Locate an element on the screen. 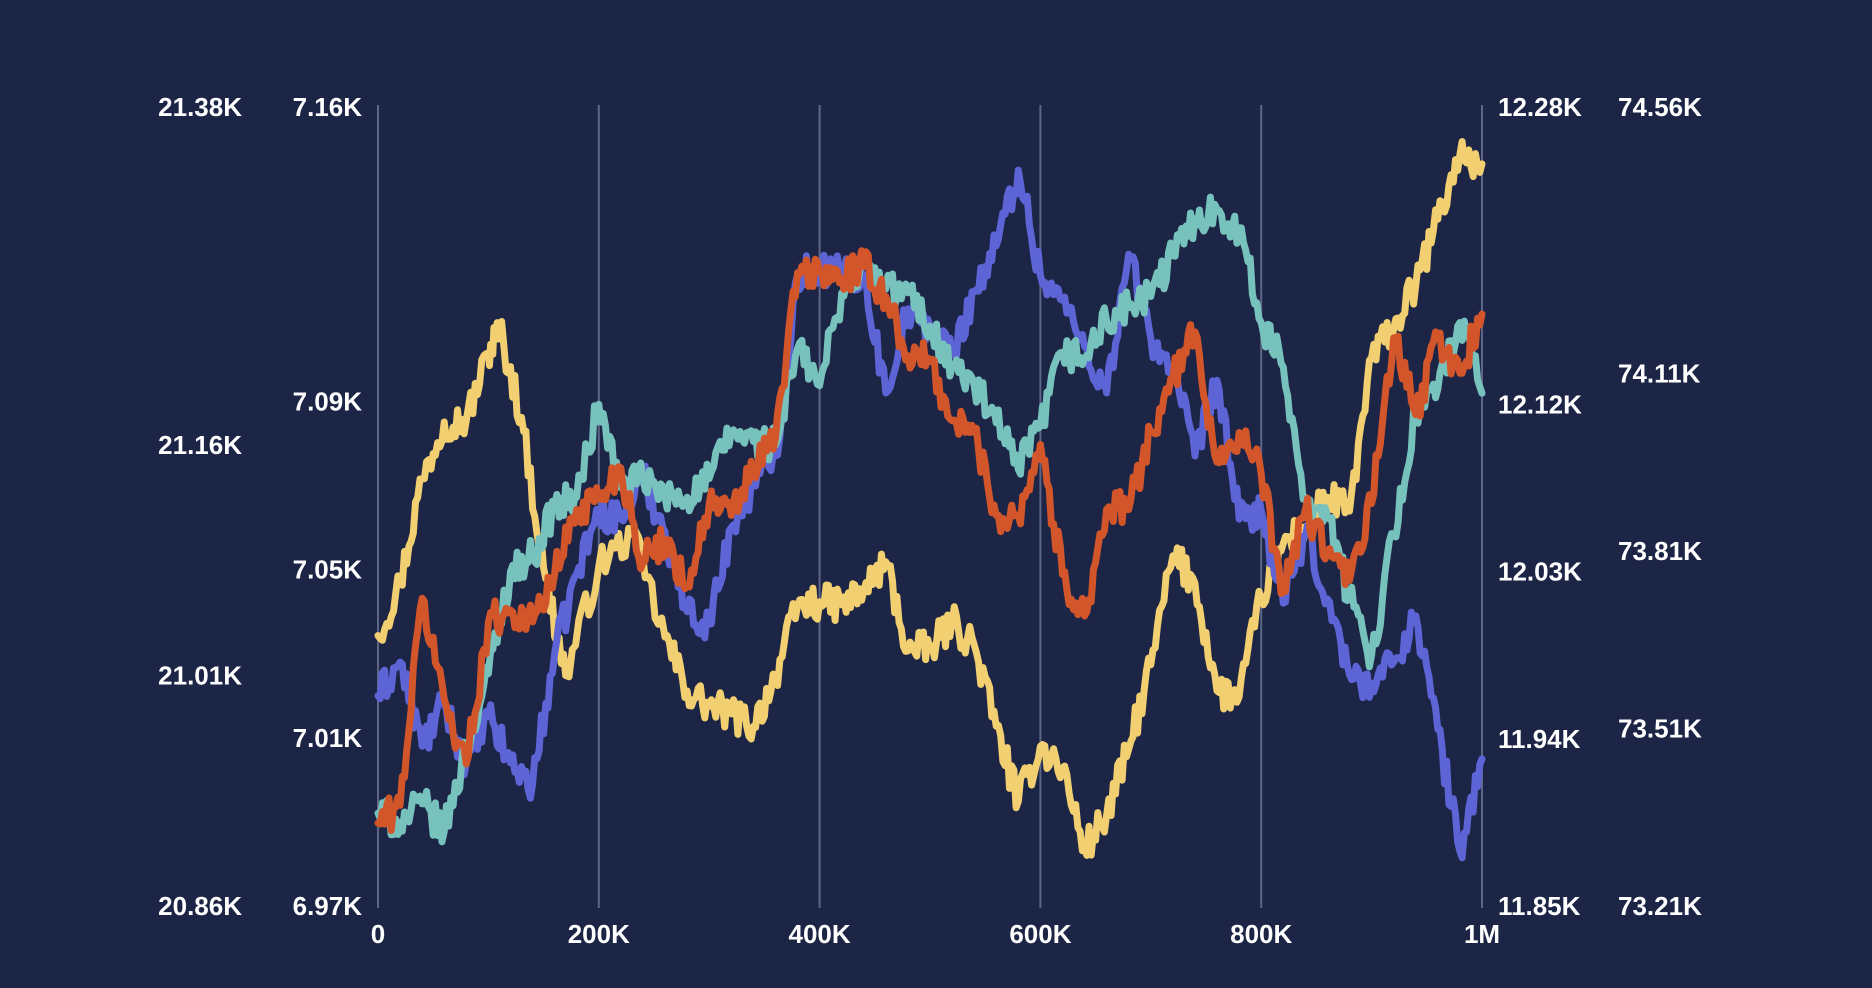  y-tick-label-left-outer: 20.86K is located at coordinates (200, 906).